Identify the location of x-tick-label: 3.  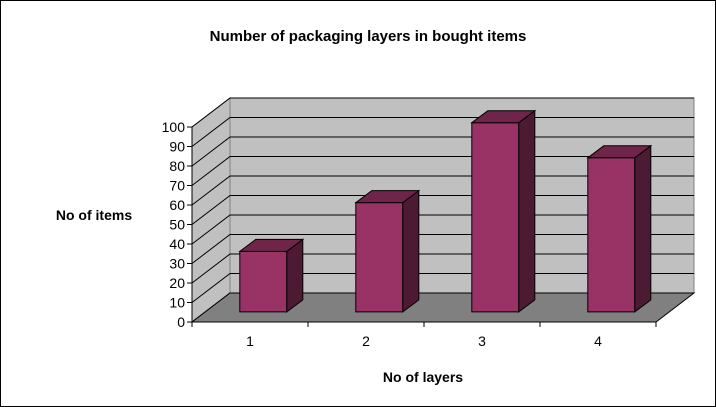
(482, 341).